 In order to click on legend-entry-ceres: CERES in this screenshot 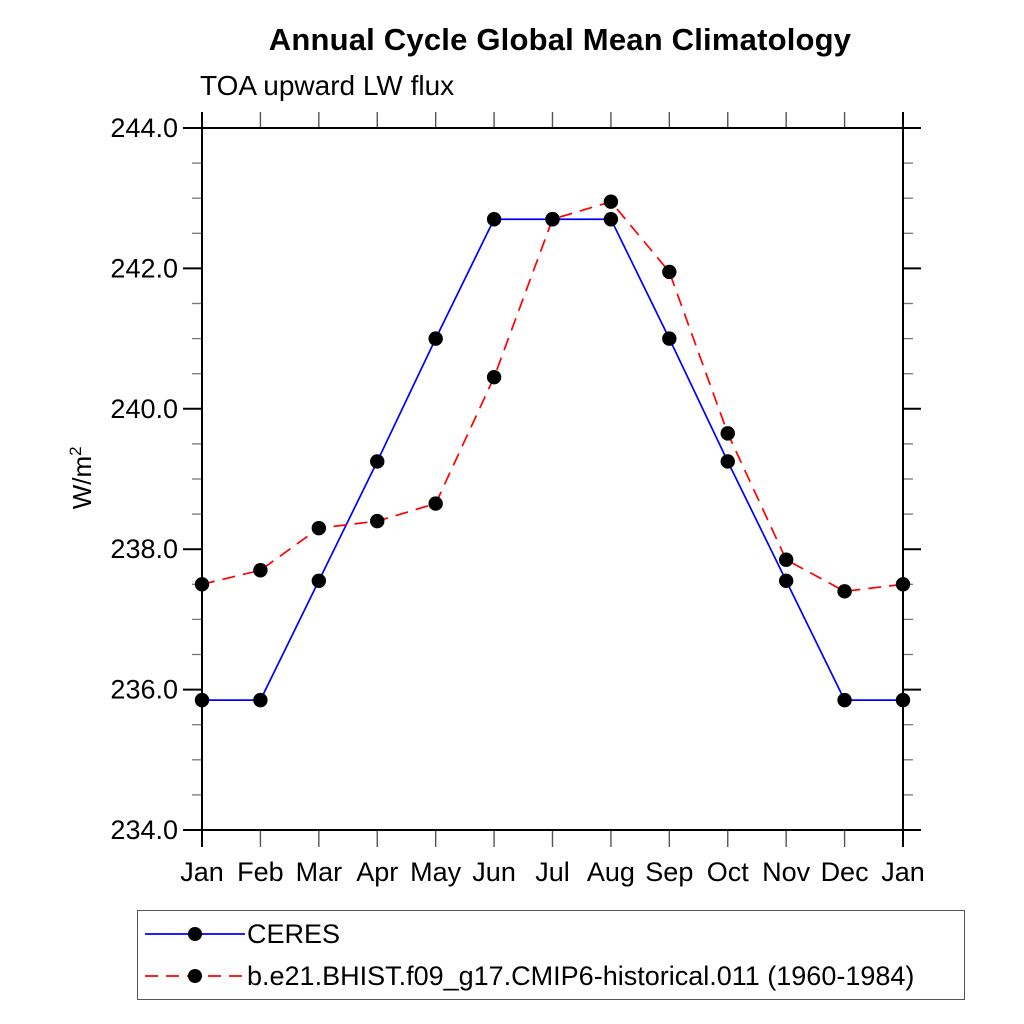, I will do `click(551, 934)`.